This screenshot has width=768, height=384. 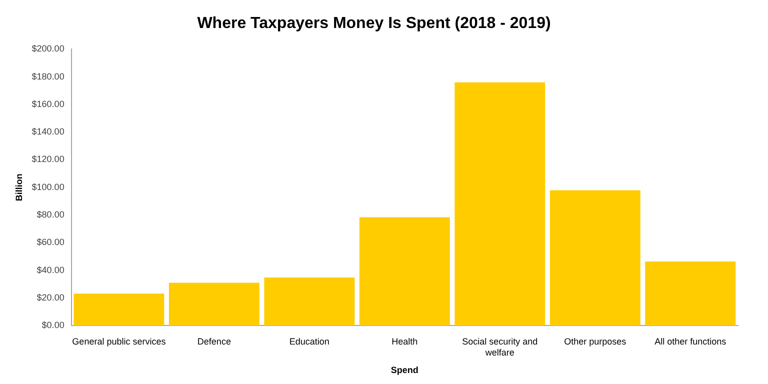 What do you see at coordinates (48, 103) in the screenshot?
I see `y-tick-label: $160.00` at bounding box center [48, 103].